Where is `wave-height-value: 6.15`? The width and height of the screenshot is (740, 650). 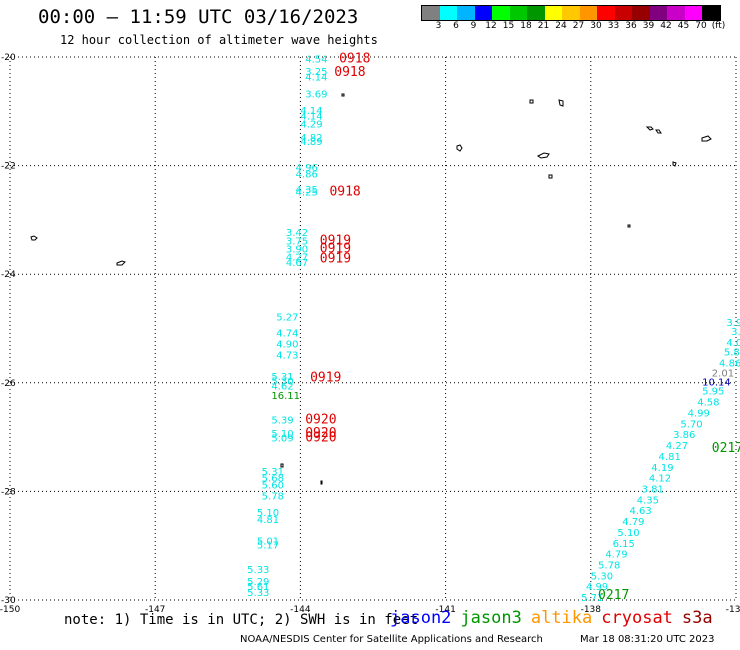 wave-height-value: 6.15 is located at coordinates (624, 544).